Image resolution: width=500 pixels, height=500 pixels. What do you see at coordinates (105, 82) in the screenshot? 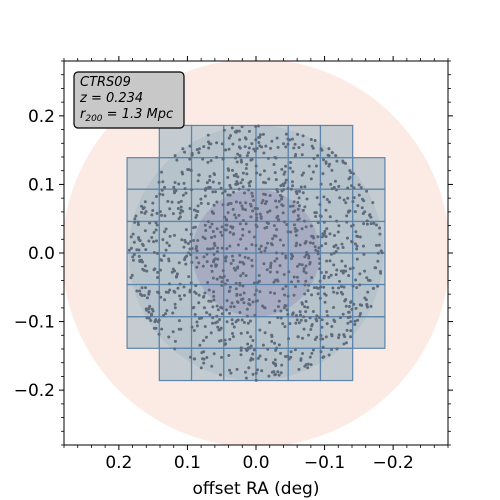
I see `cluster-name: CTRS09` at bounding box center [105, 82].